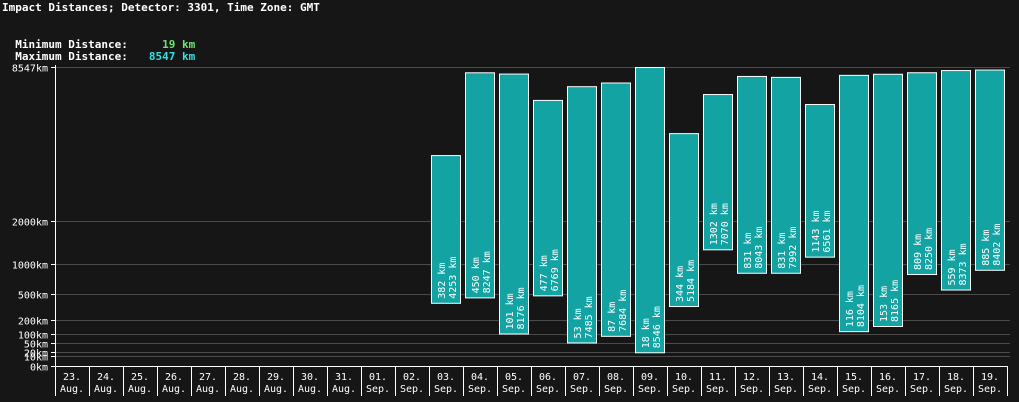 The width and height of the screenshot is (1019, 402). Describe the element at coordinates (718, 377) in the screenshot. I see `x-tick-day-label: 11.` at that location.